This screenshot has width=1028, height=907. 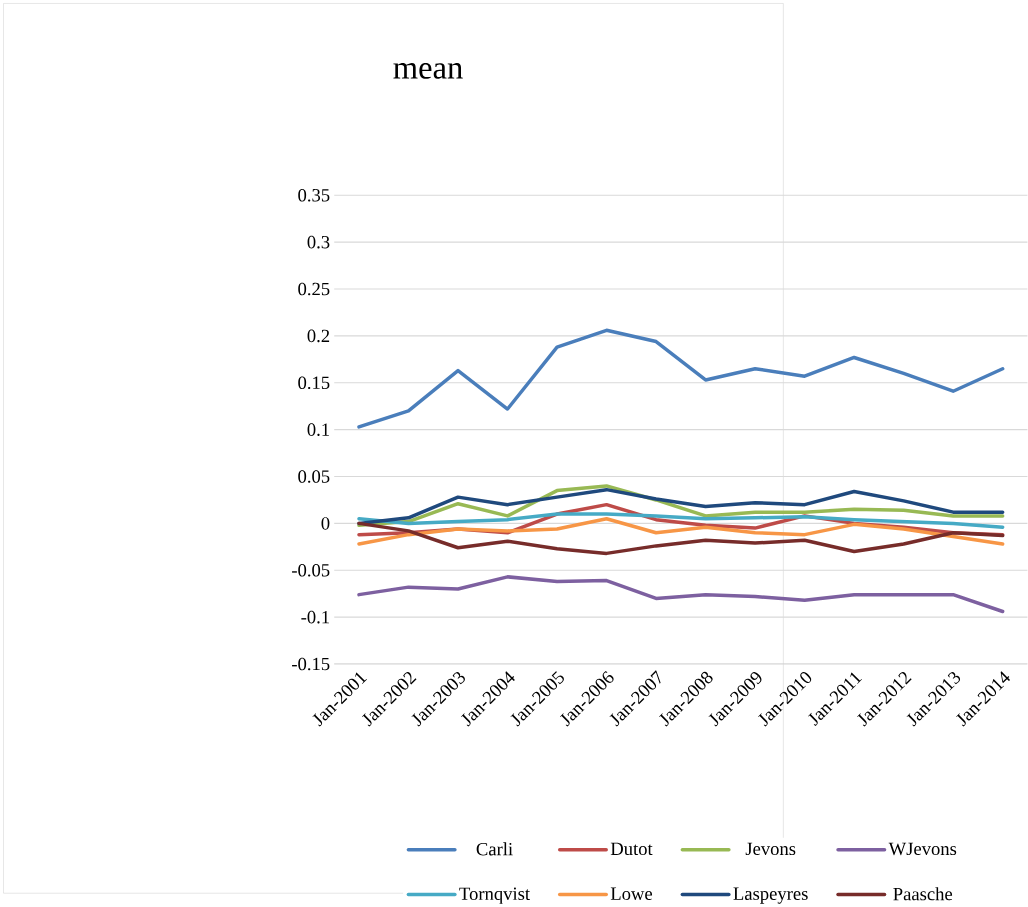 I want to click on y-tick-label: 0.1, so click(x=318, y=430).